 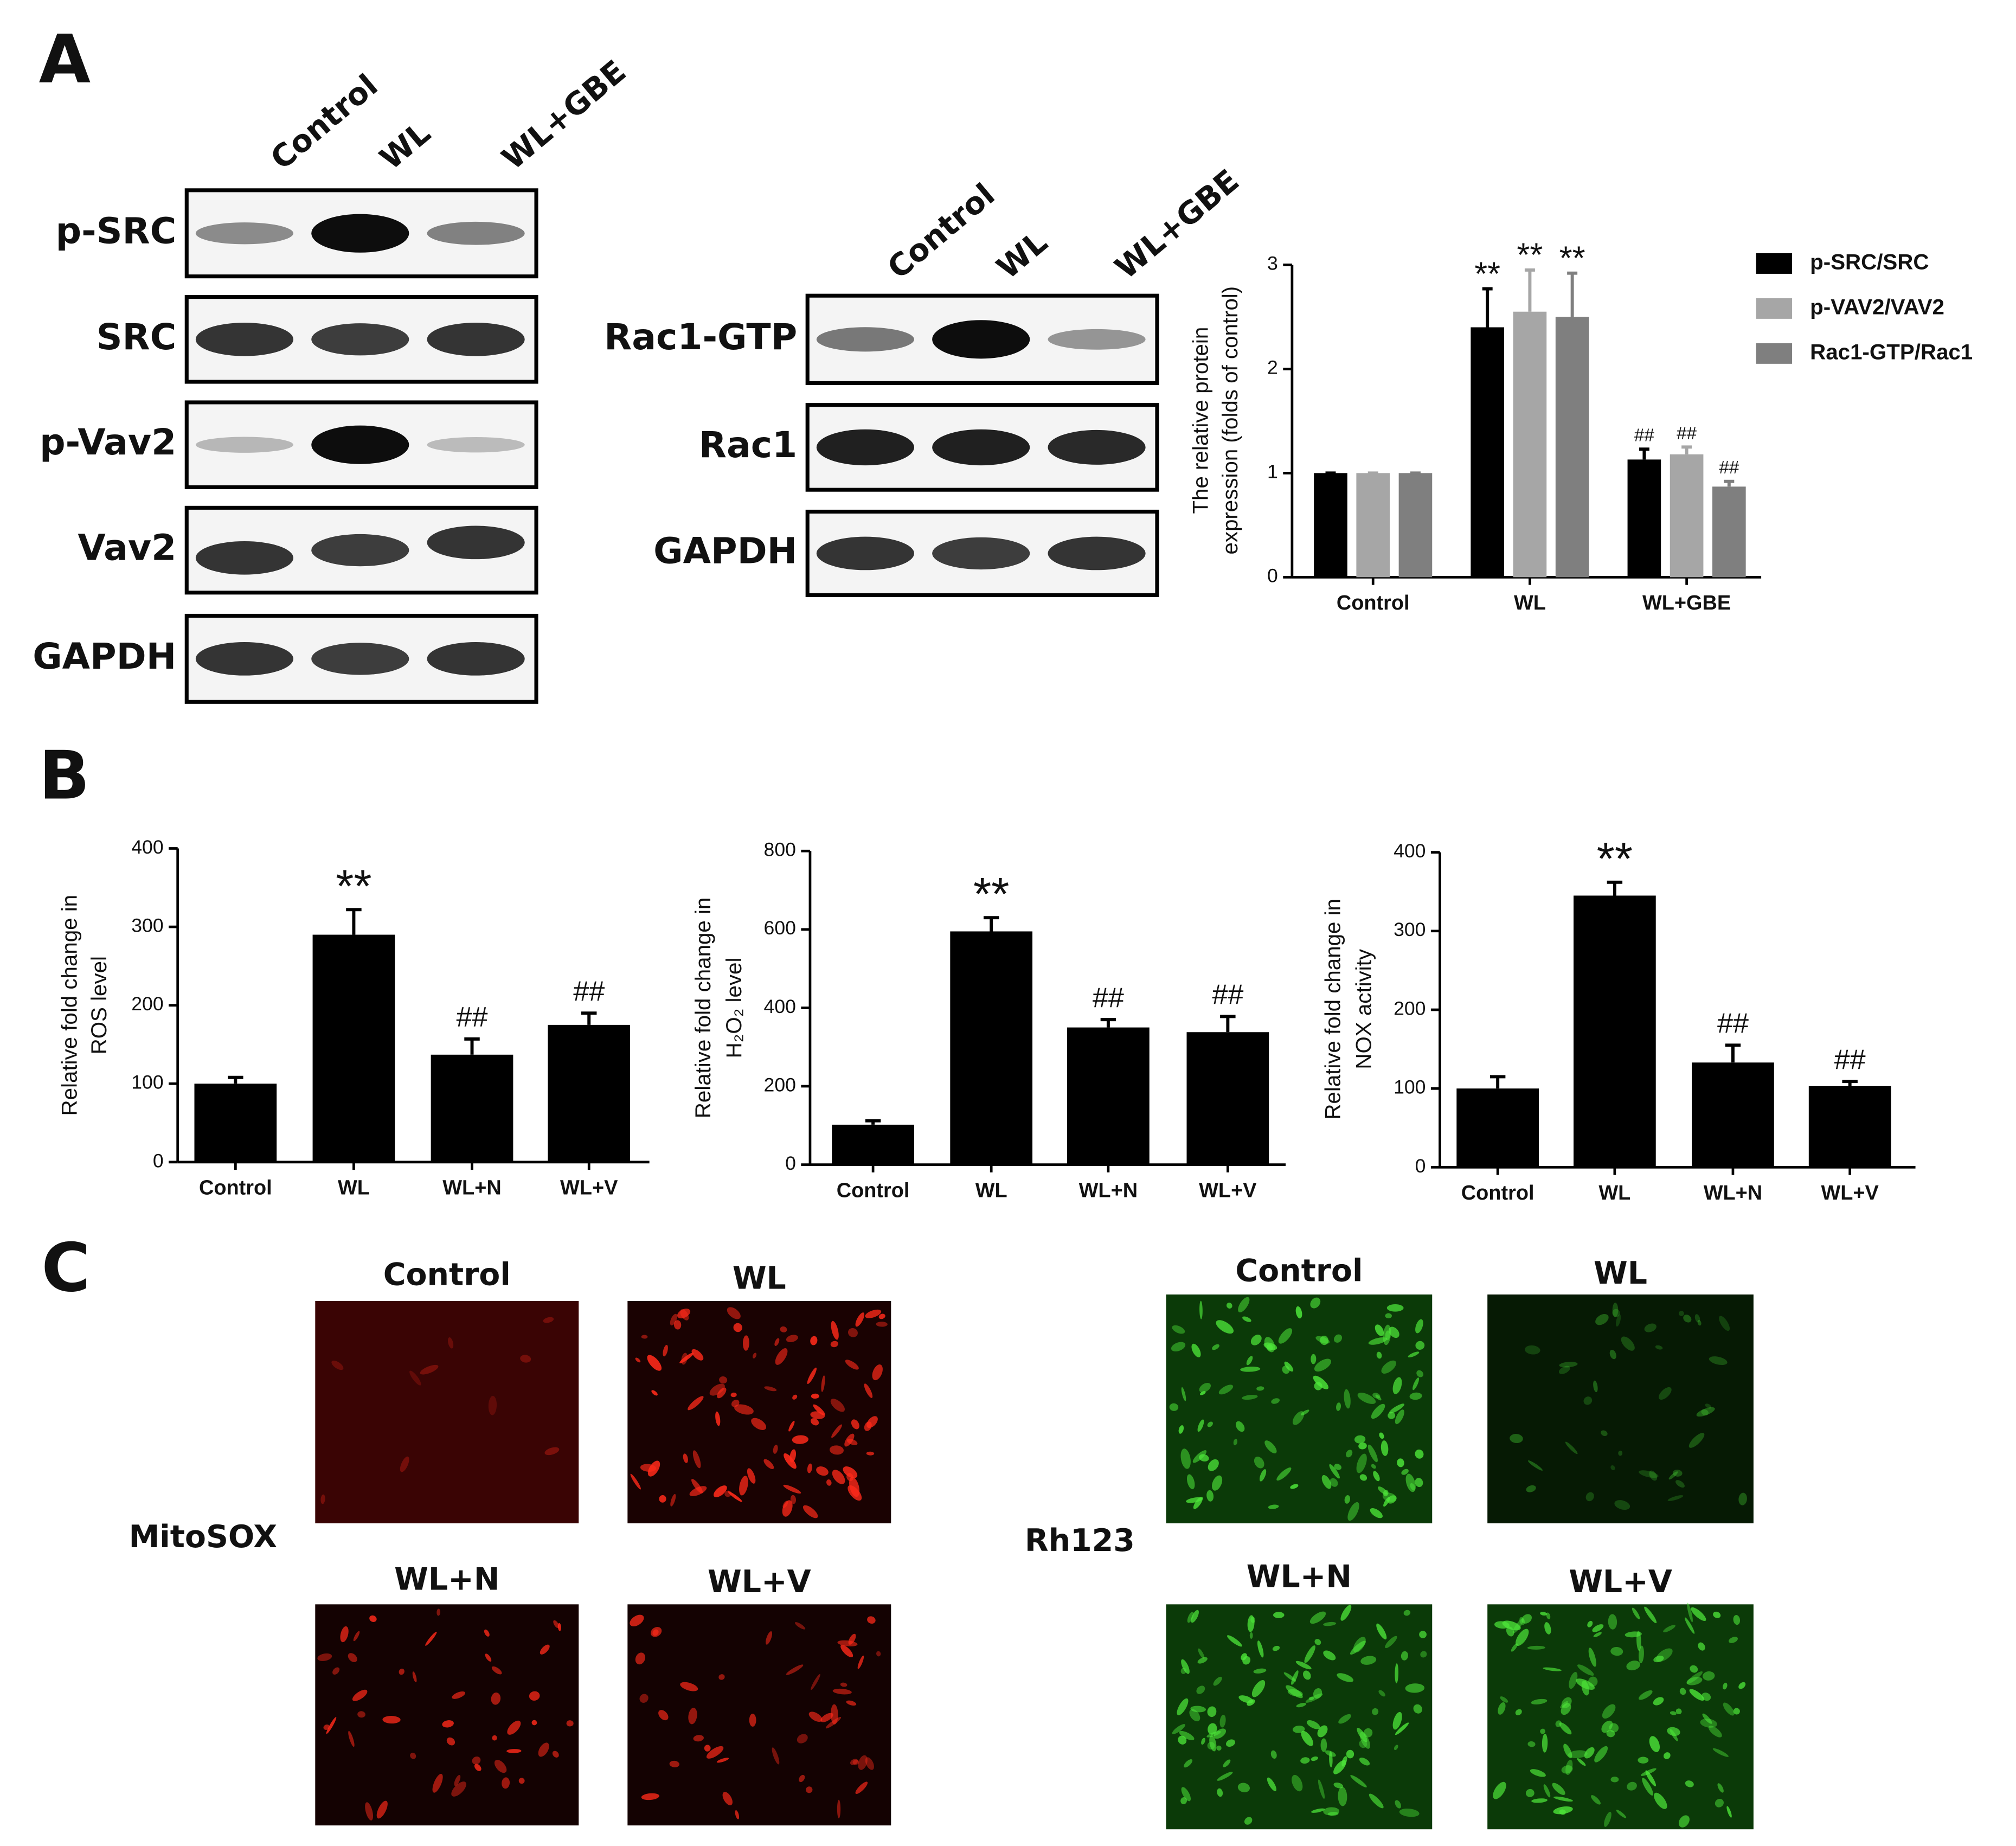 What do you see at coordinates (1870, 262) in the screenshot?
I see `legend-label: p-SRC/SRC` at bounding box center [1870, 262].